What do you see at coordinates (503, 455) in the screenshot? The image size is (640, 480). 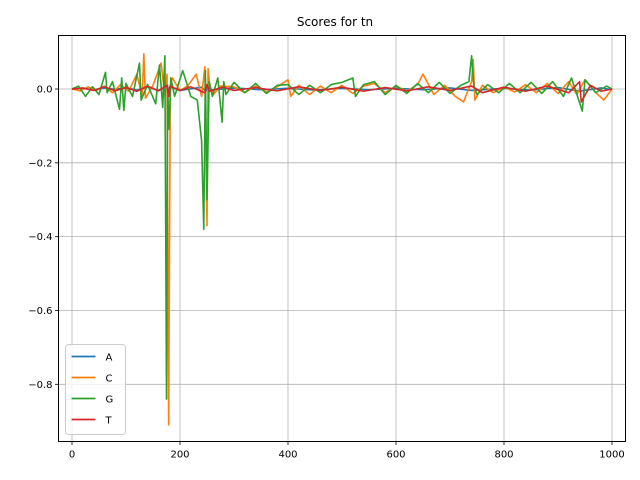 I see `x-tick-label: 800` at bounding box center [503, 455].